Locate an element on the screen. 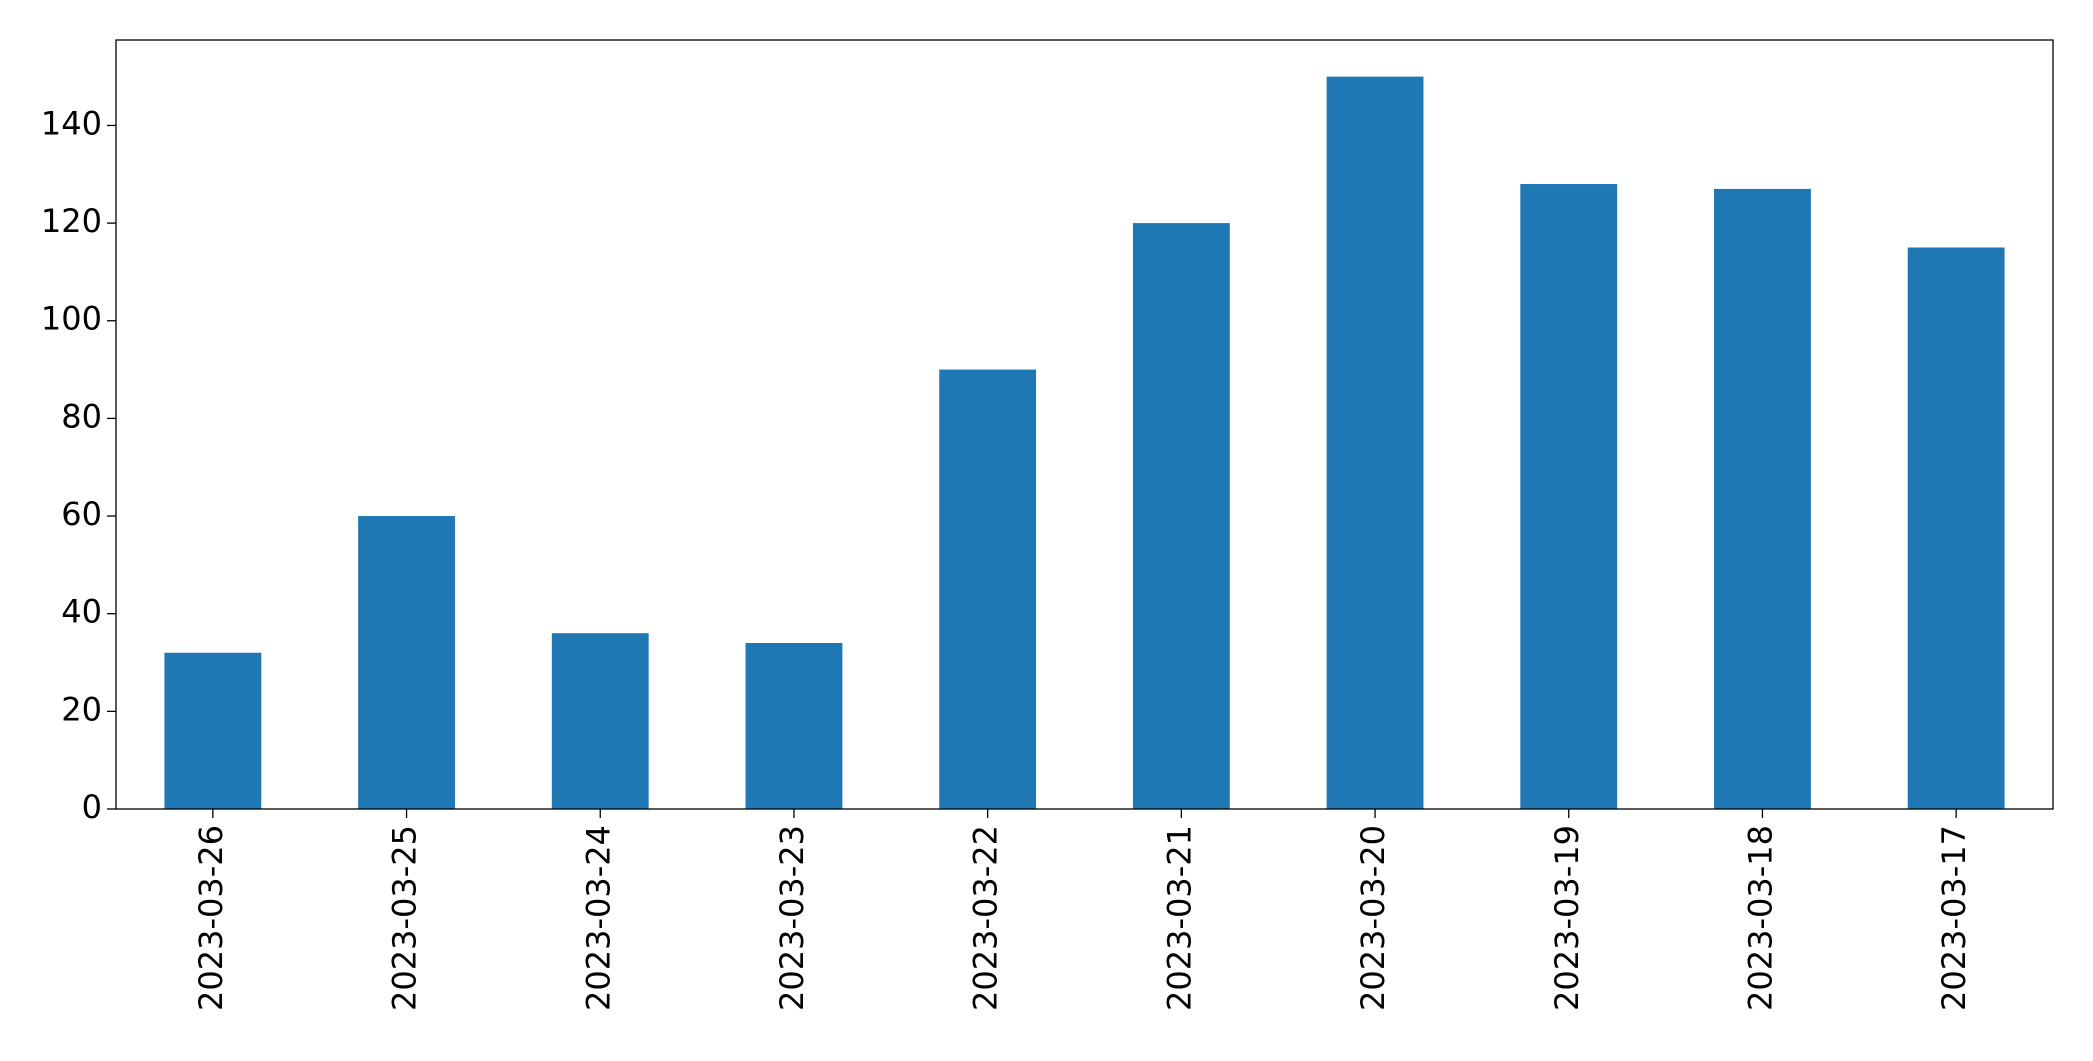  y-tick-label: 80 is located at coordinates (81, 416).